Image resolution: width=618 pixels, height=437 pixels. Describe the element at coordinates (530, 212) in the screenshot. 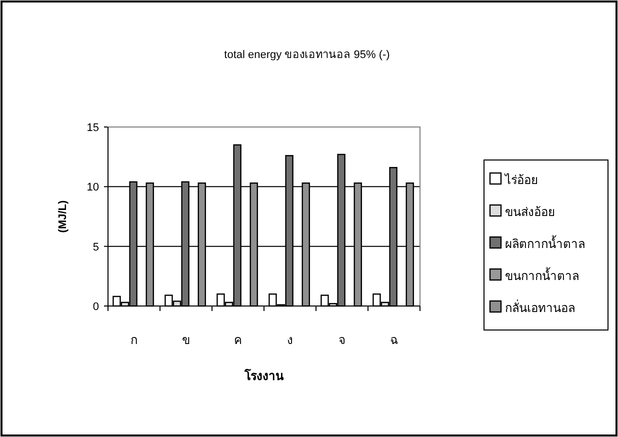

I see `legend-label: ขนส่งอ้อย` at that location.